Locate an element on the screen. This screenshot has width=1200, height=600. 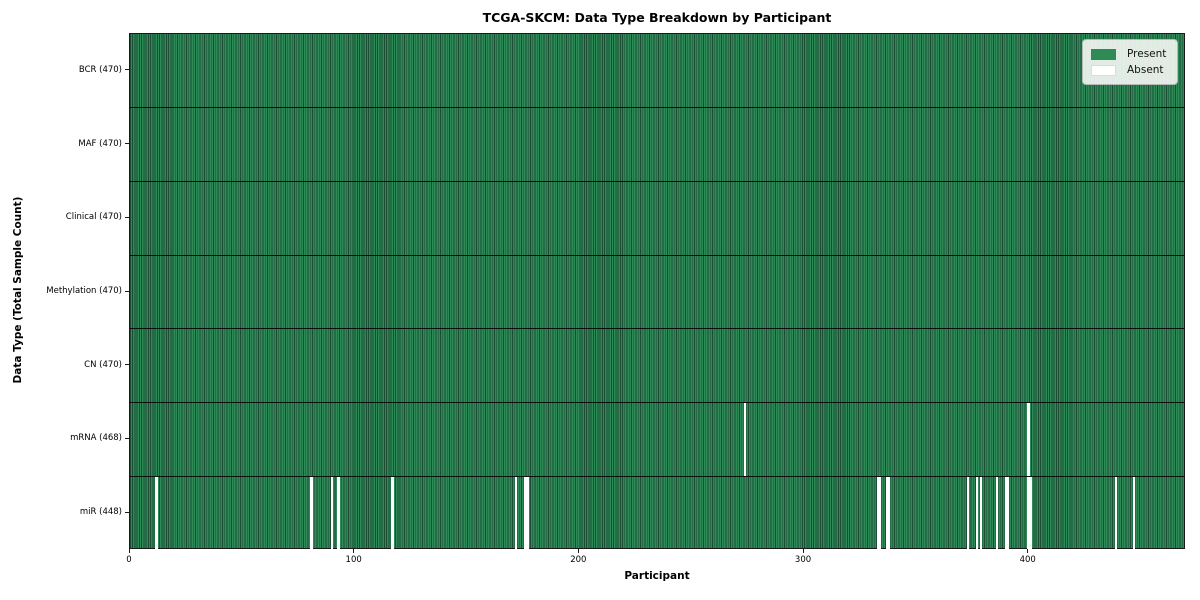
legend-entry-present: Present is located at coordinates (1130, 54).